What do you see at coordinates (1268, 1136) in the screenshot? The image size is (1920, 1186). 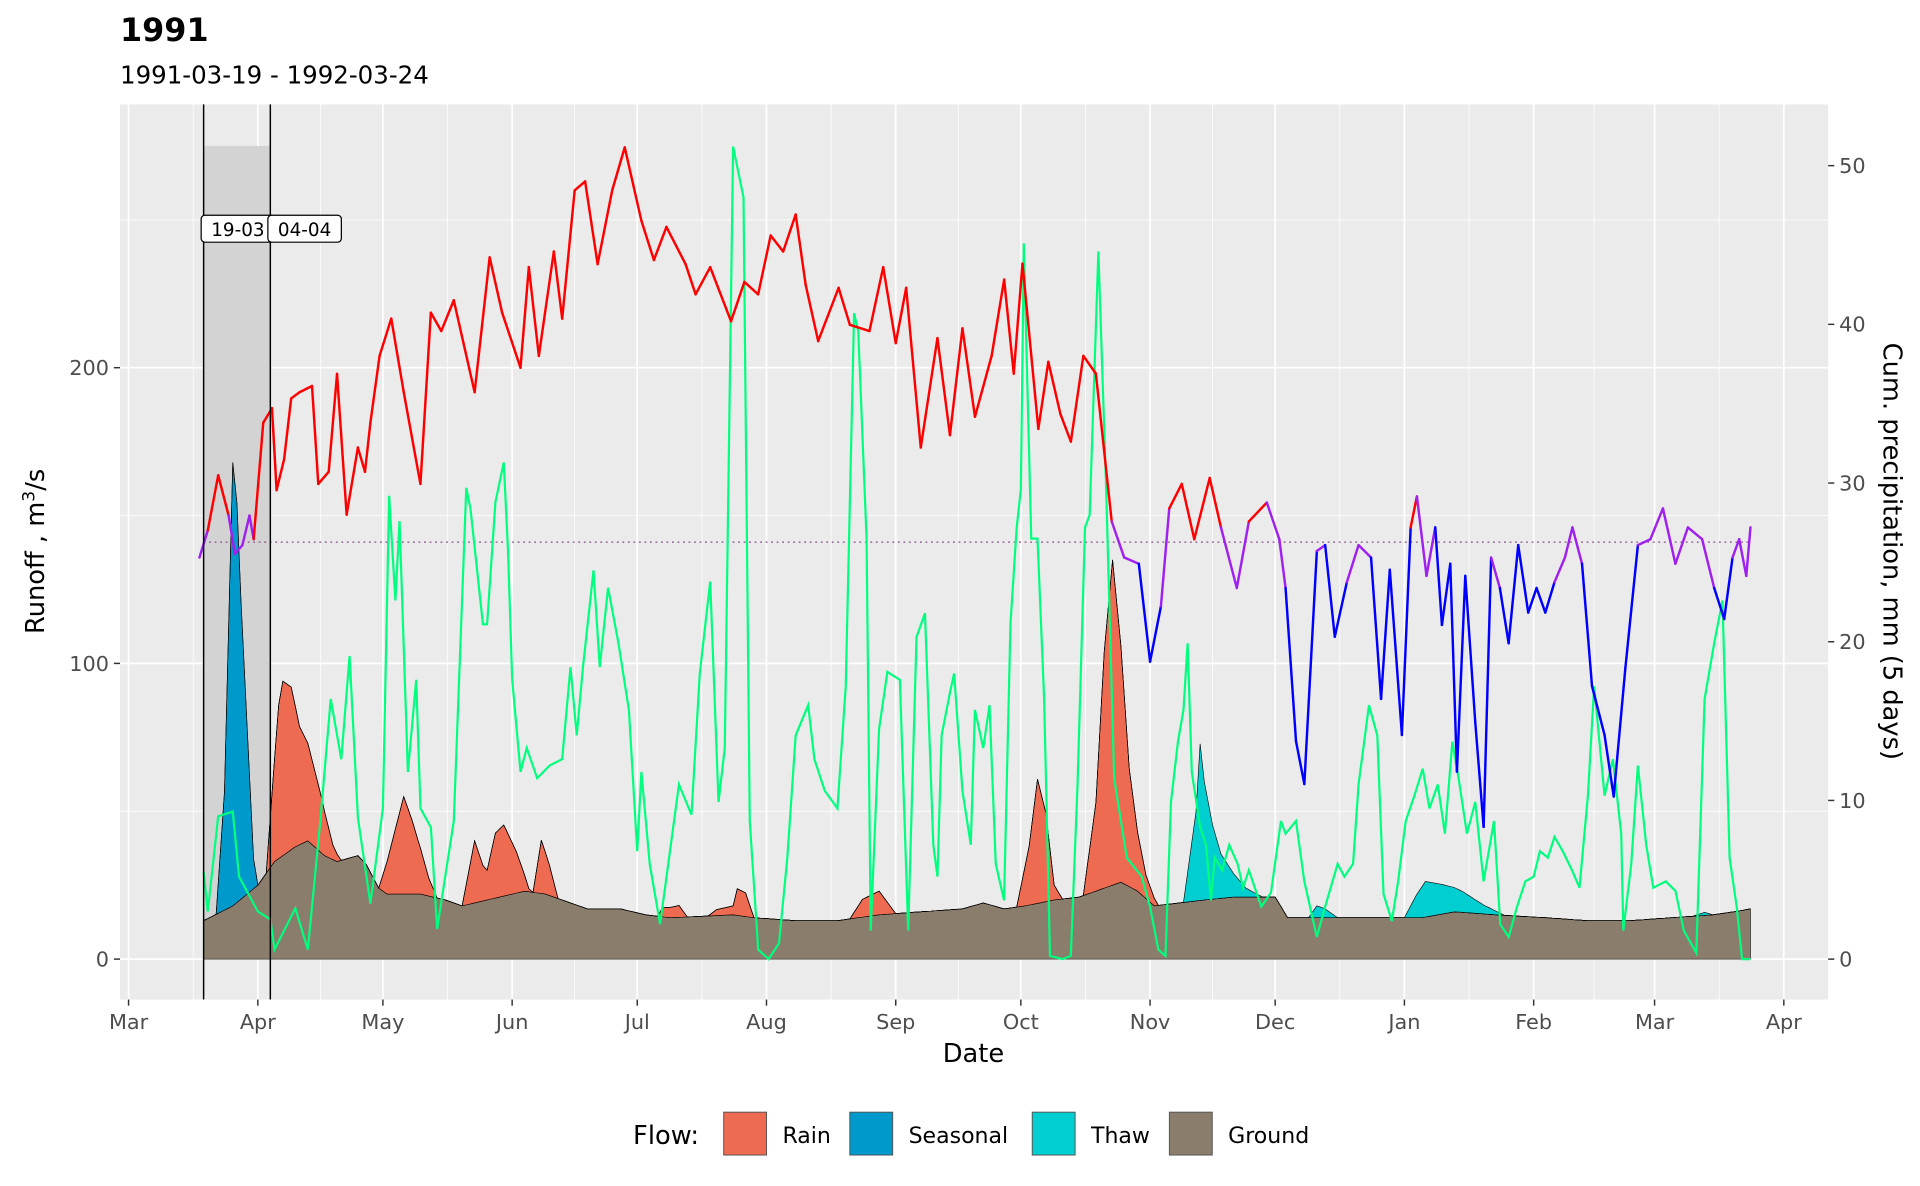 I see `legend-label-ground: Ground` at bounding box center [1268, 1136].